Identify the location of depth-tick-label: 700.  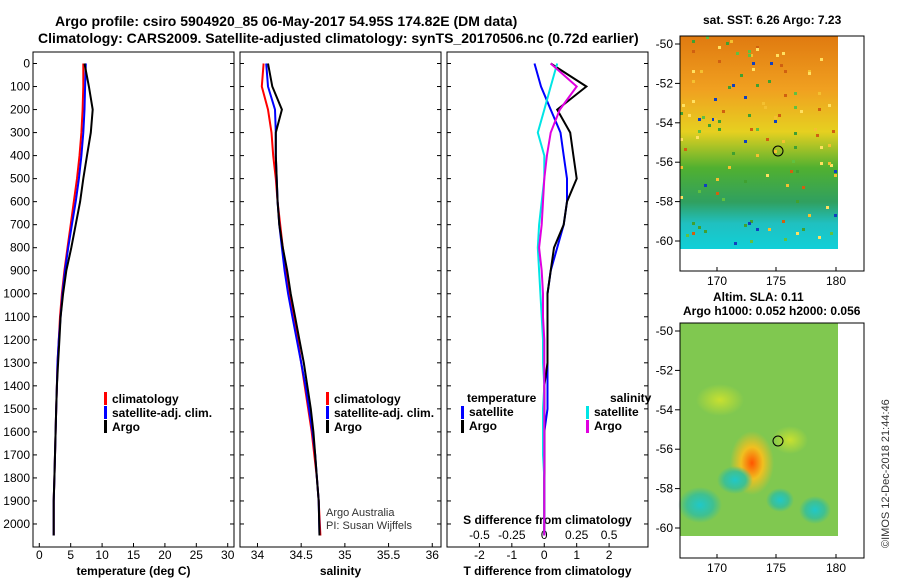
(20, 225).